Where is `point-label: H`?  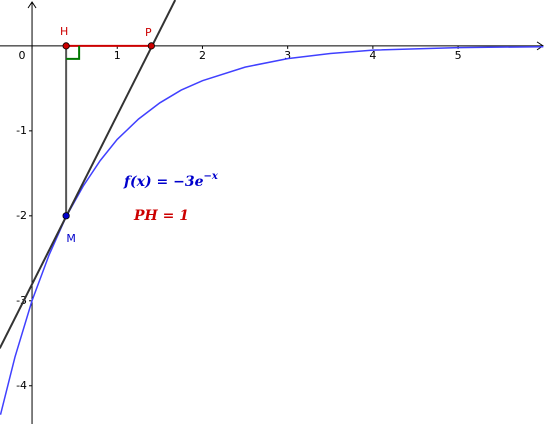
point-label: H is located at coordinates (64, 31).